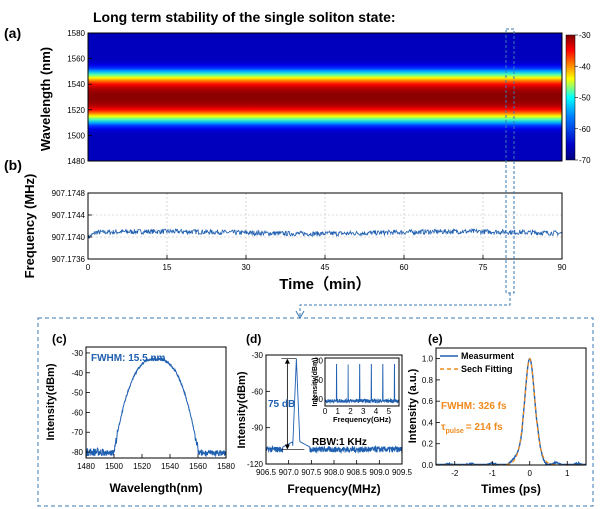 Image resolution: width=600 pixels, height=509 pixels. Describe the element at coordinates (472, 428) in the screenshot. I see `tau-annotation: τpulse = 214 fs` at that location.